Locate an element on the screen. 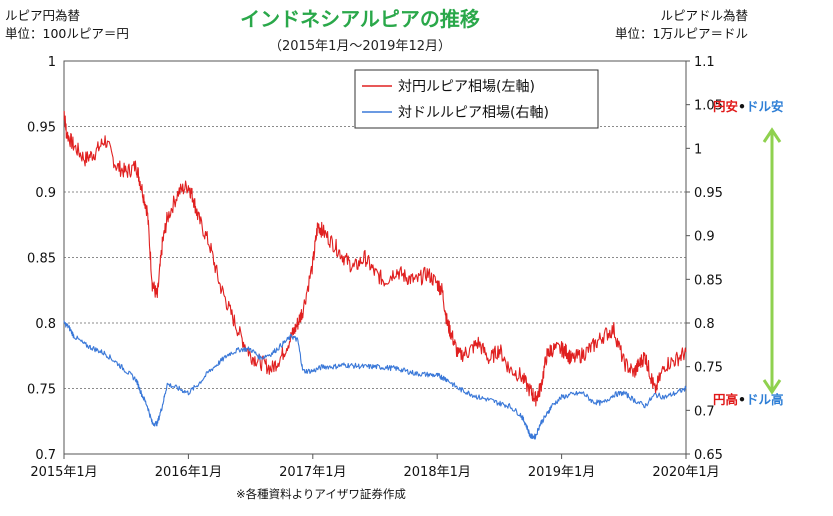 The width and height of the screenshot is (833, 516). right-y-tick-label: 0.85 is located at coordinates (708, 280).